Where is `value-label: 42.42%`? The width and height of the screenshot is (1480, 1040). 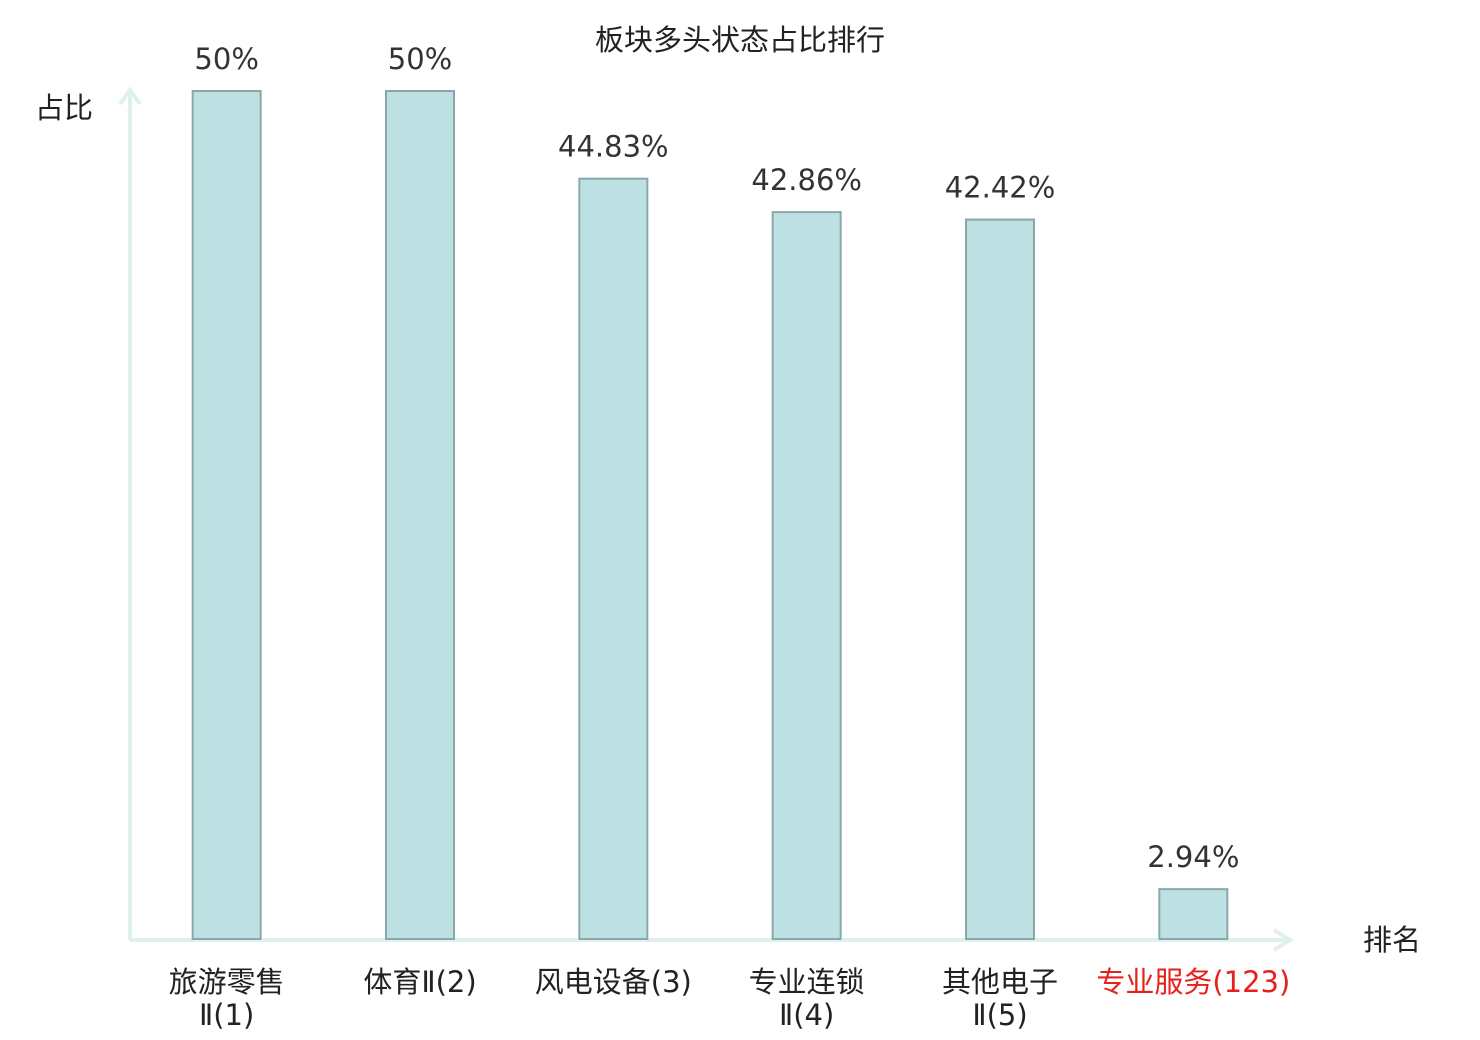 value-label: 42.42% is located at coordinates (1000, 188).